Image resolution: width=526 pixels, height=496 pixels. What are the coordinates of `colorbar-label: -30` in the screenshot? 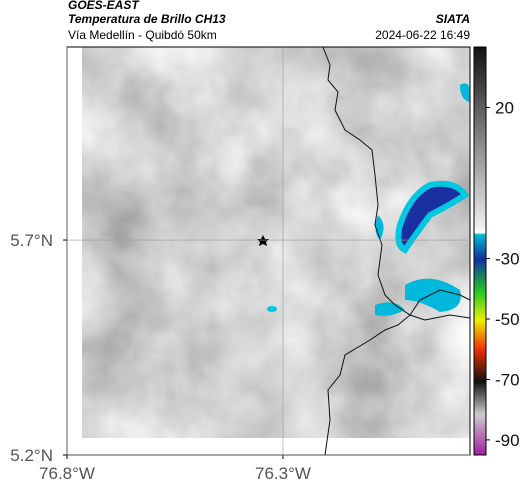 It's located at (507, 259).